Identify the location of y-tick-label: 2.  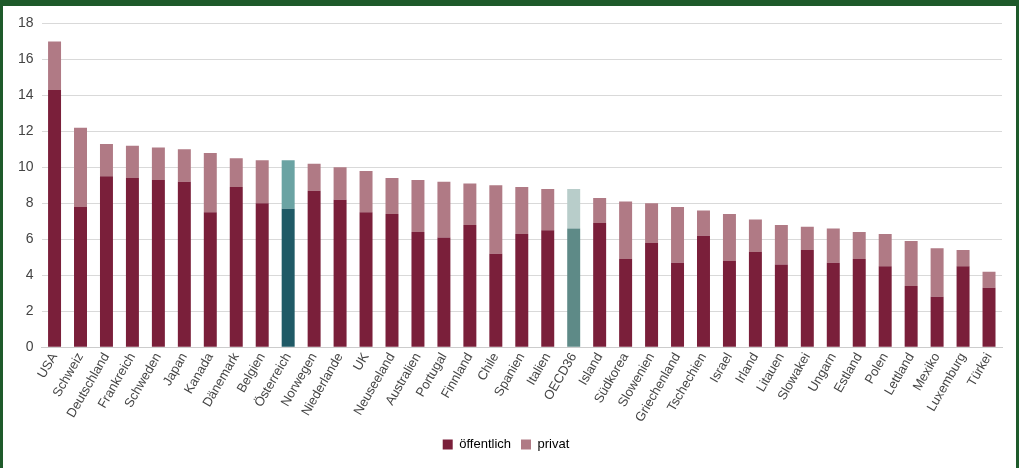
(29, 310).